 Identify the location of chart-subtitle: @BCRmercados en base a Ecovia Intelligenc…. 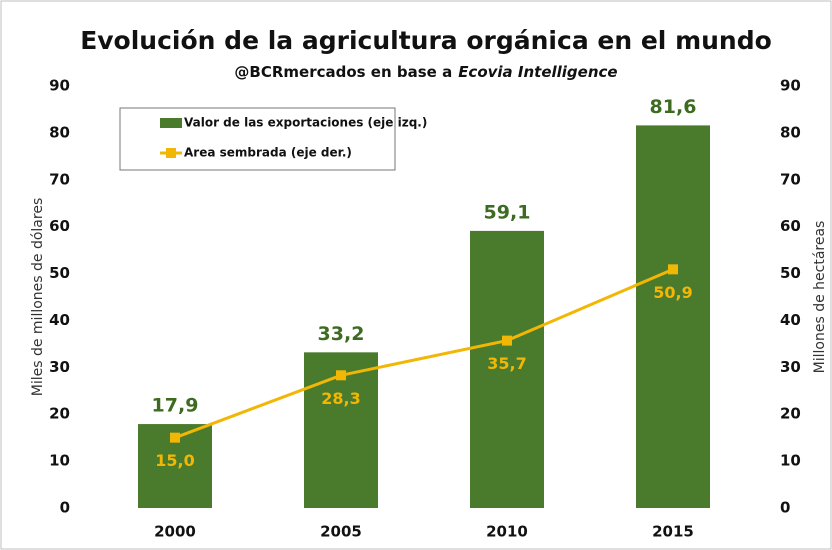
(425, 72).